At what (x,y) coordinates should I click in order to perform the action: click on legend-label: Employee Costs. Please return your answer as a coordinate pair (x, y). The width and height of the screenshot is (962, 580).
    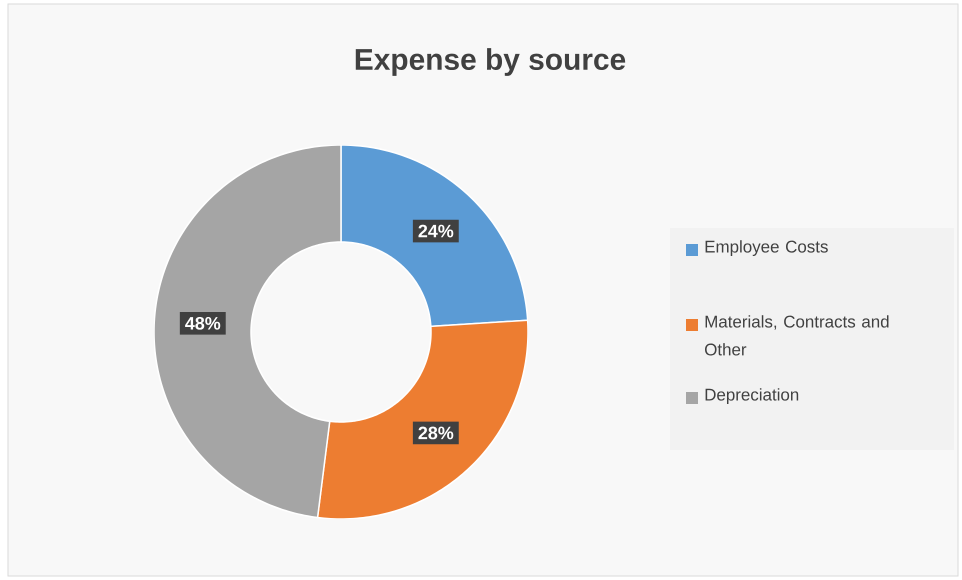
    Looking at the image, I should click on (767, 248).